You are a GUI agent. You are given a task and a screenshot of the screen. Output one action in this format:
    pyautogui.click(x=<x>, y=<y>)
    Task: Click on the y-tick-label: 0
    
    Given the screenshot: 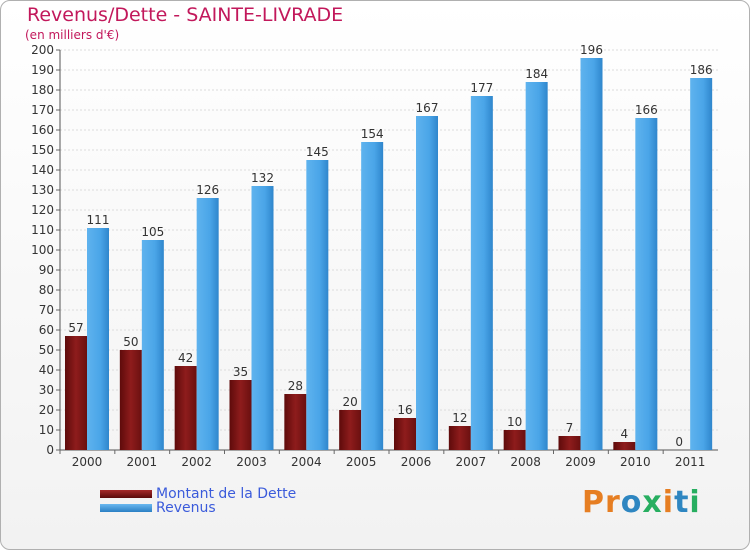 What is the action you would take?
    pyautogui.click(x=50, y=450)
    